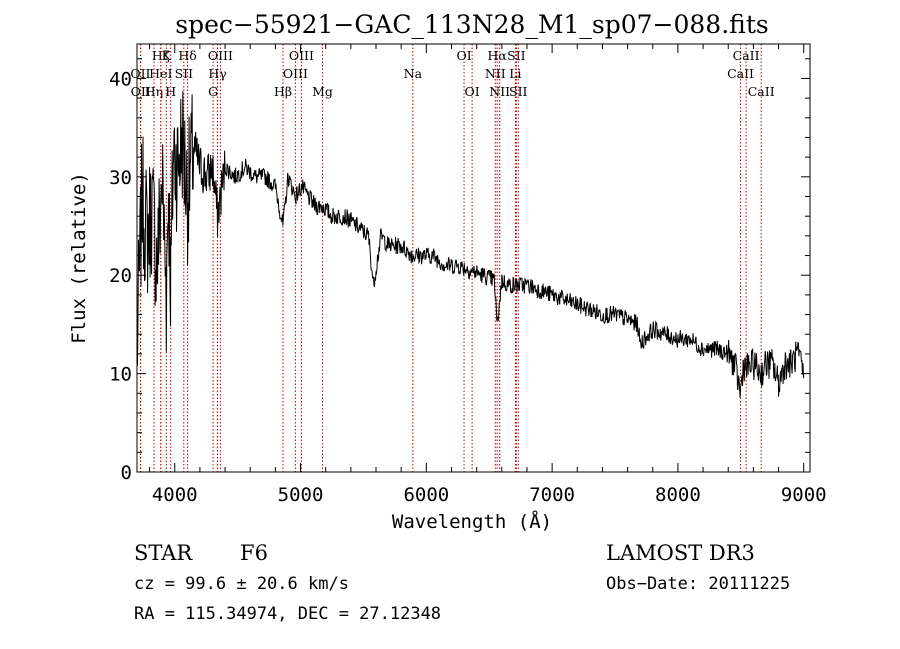 The width and height of the screenshot is (900, 649). Describe the element at coordinates (154, 91) in the screenshot. I see `line-marker-label-21: Hη` at that location.